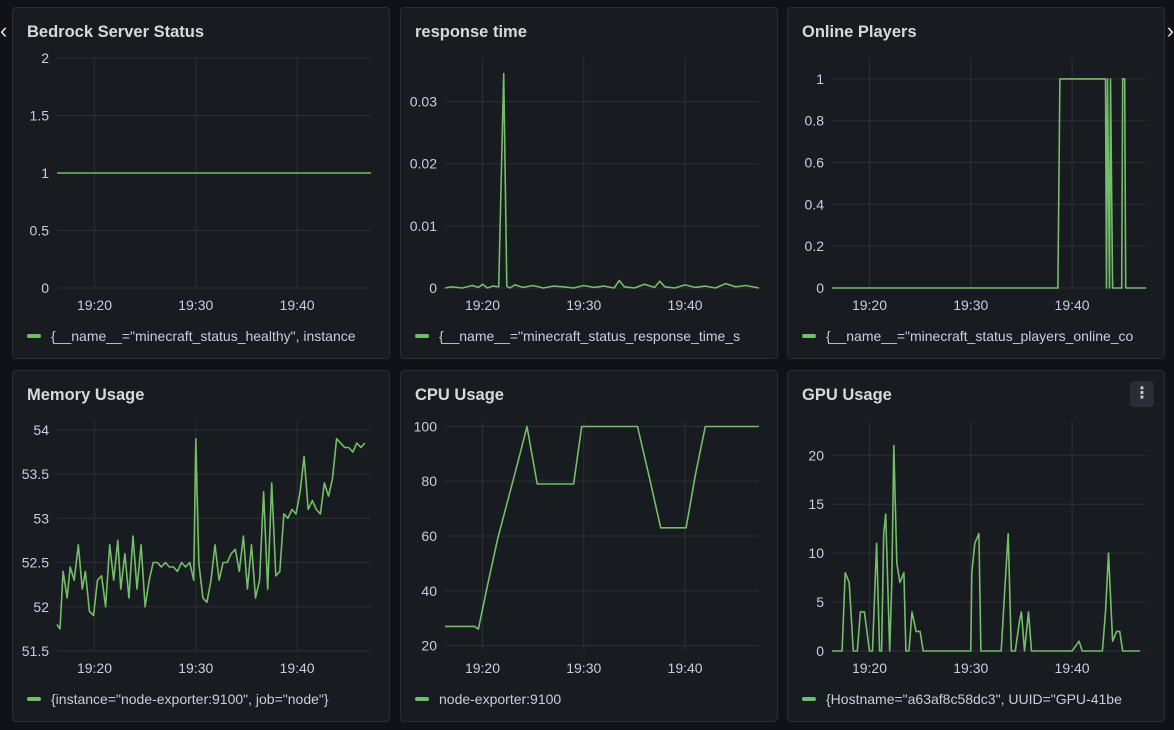 This screenshot has width=1174, height=730. Describe the element at coordinates (429, 481) in the screenshot. I see `y-tick-label: 80` at that location.